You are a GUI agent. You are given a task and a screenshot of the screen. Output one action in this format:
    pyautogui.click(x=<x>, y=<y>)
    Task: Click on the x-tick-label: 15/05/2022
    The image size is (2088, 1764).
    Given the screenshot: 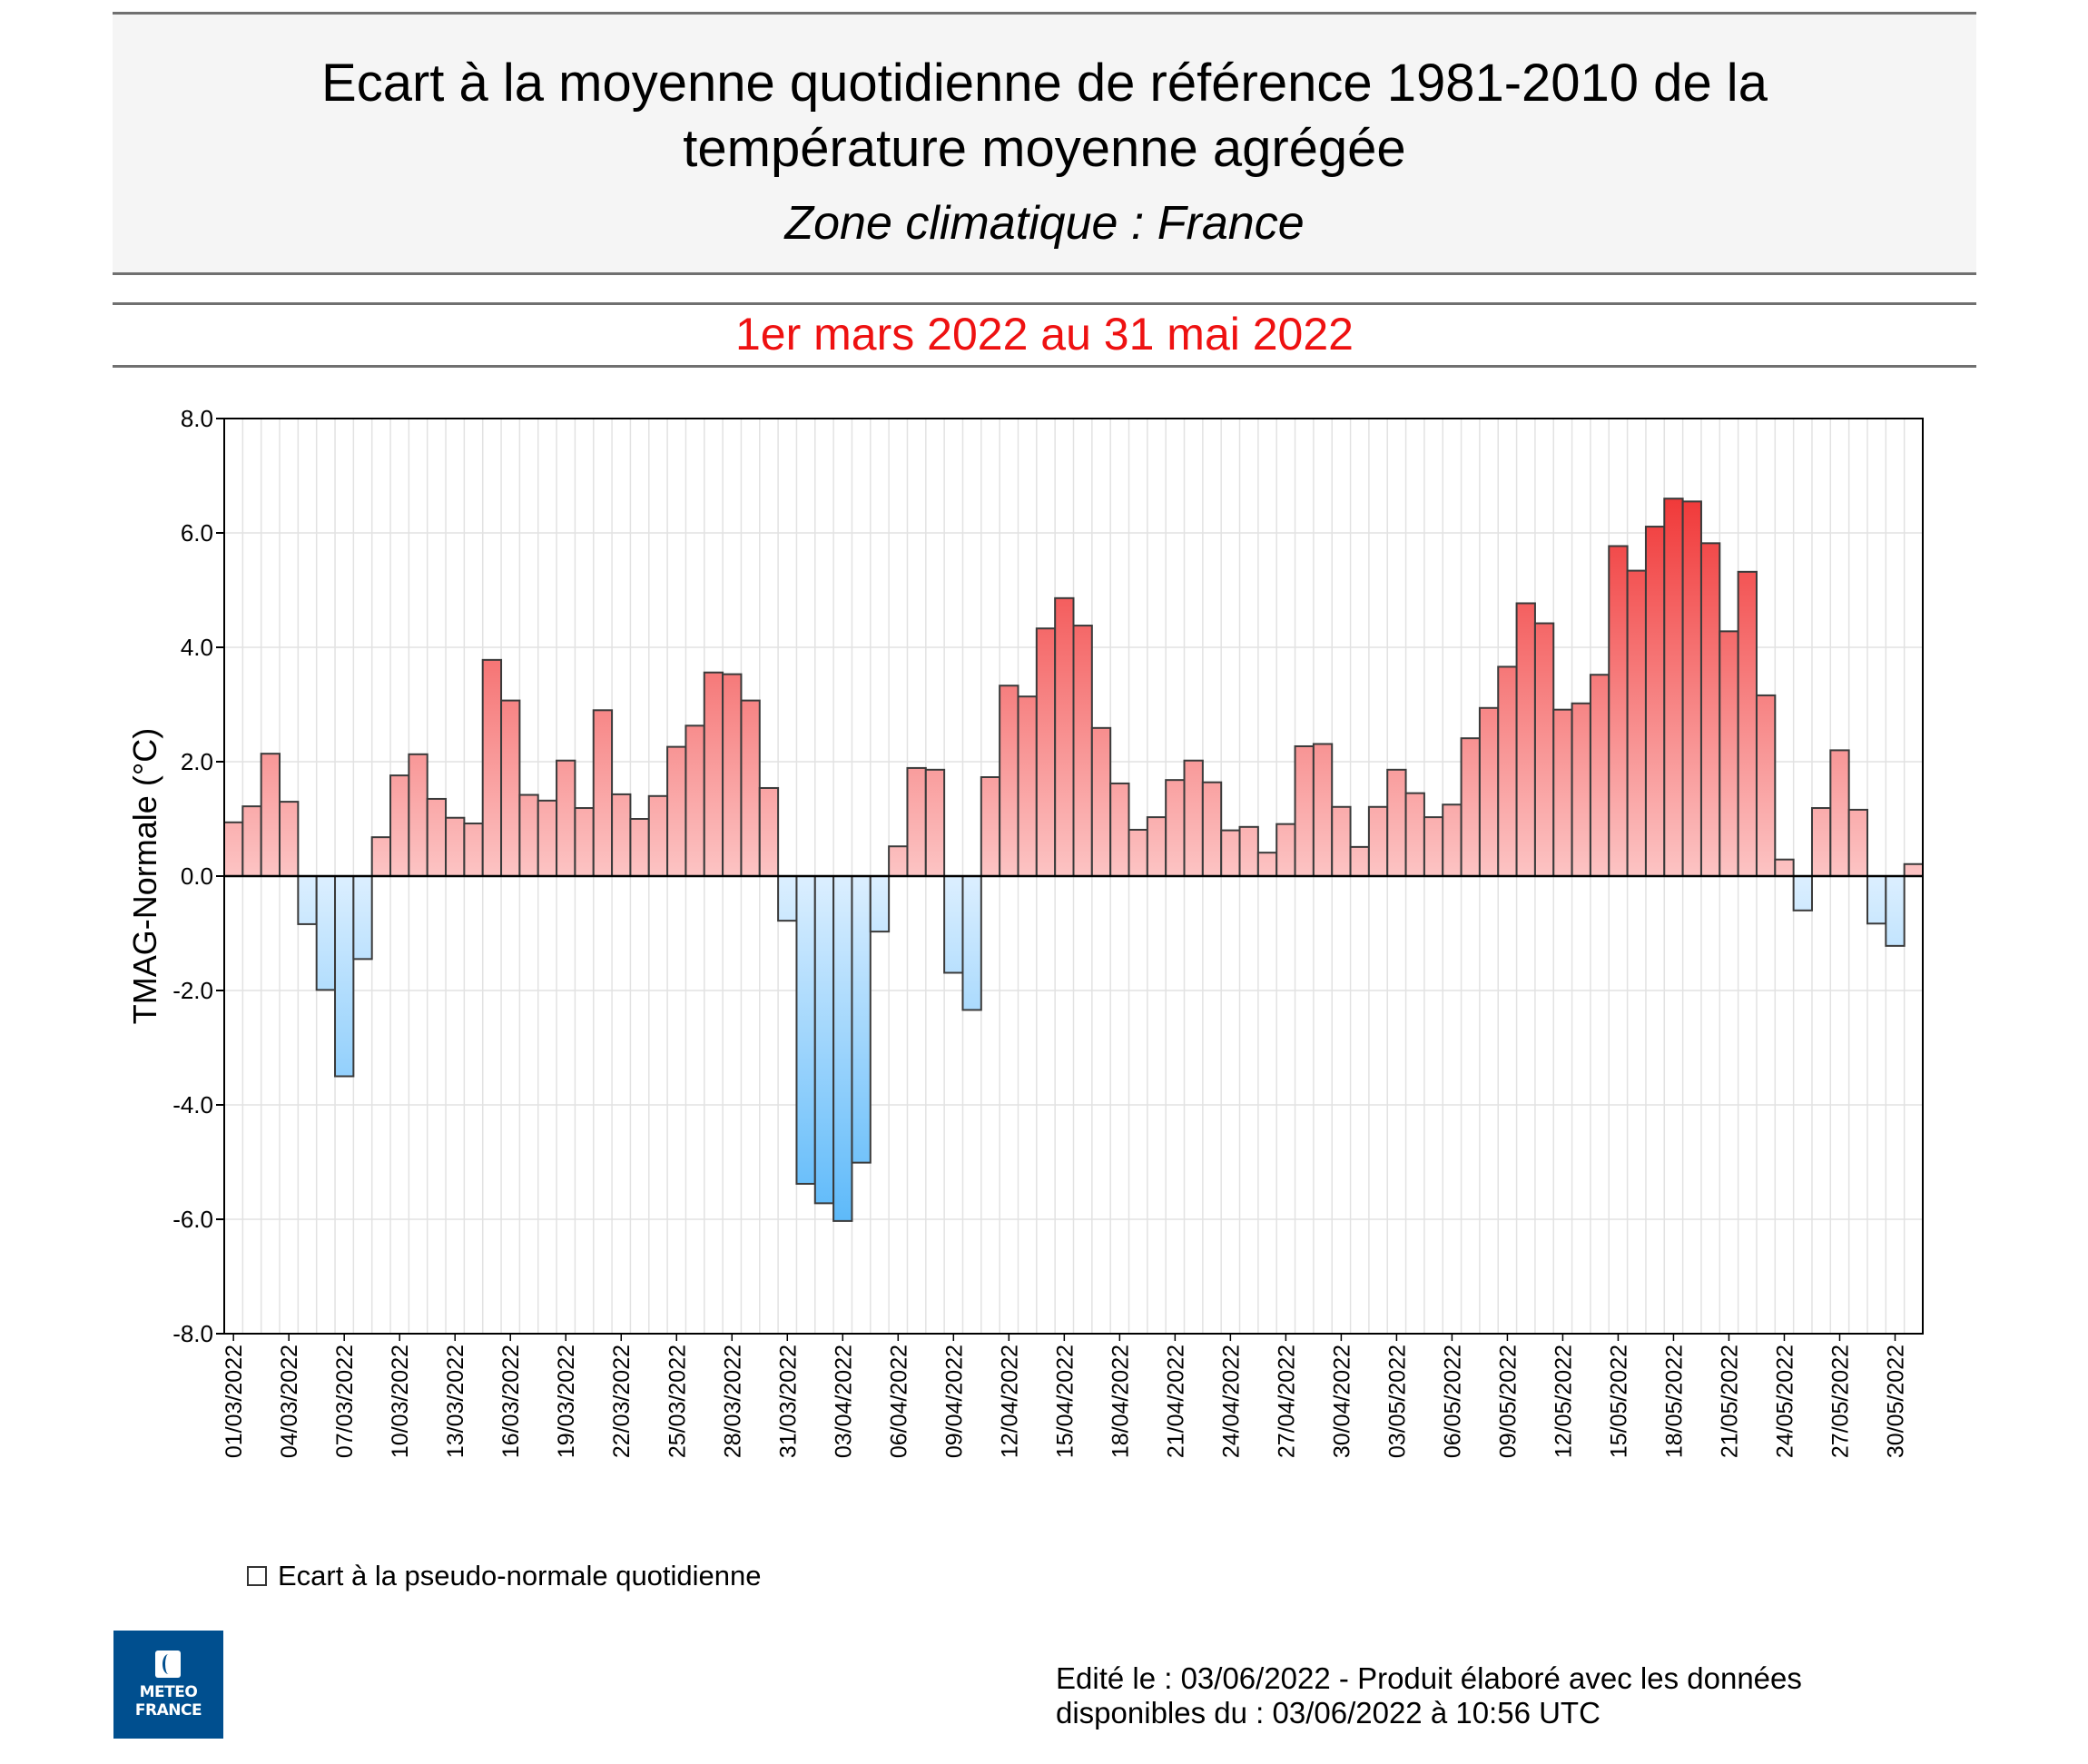 What is the action you would take?
    pyautogui.click(x=1618, y=1401)
    